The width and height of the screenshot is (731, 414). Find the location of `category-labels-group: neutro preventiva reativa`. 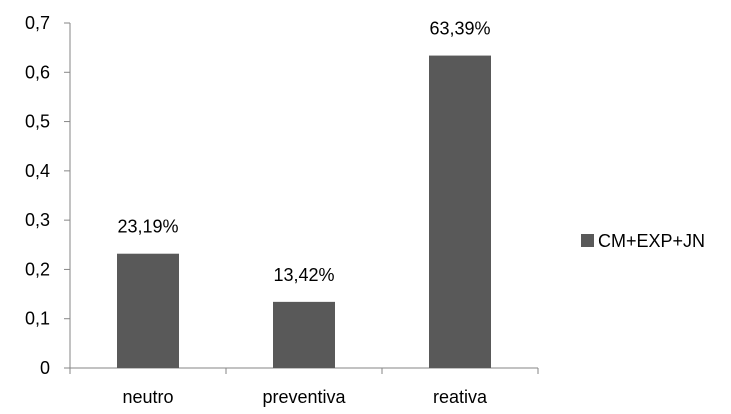

category-labels-group: neutro preventiva reativa is located at coordinates (305, 397).